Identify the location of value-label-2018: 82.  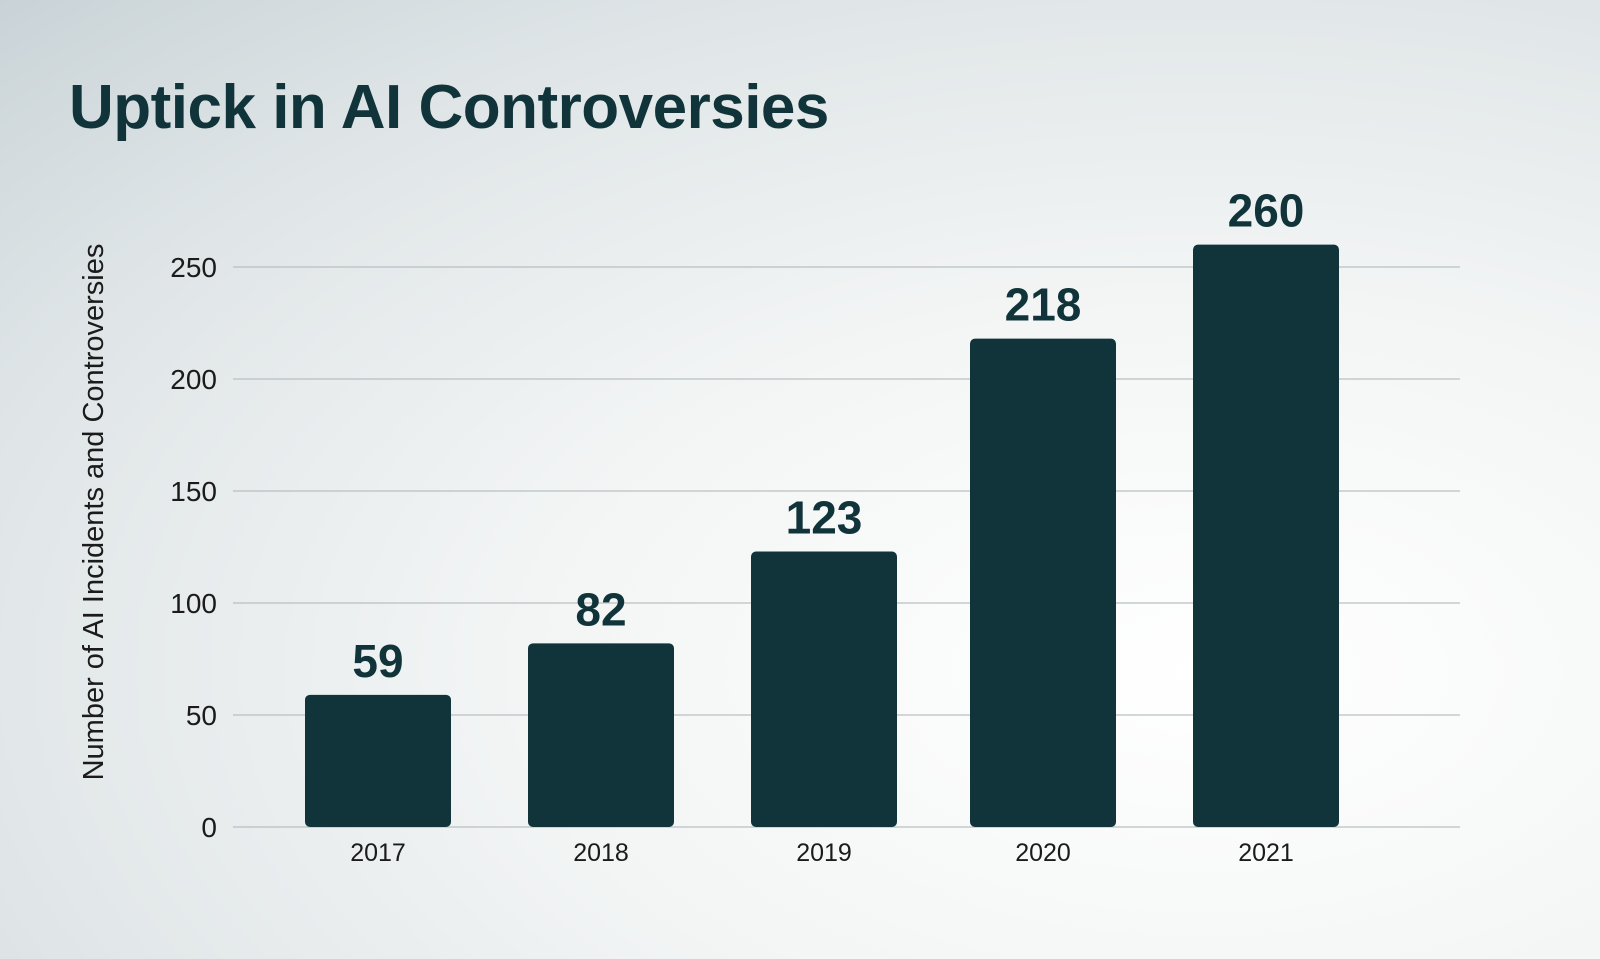
(600, 609).